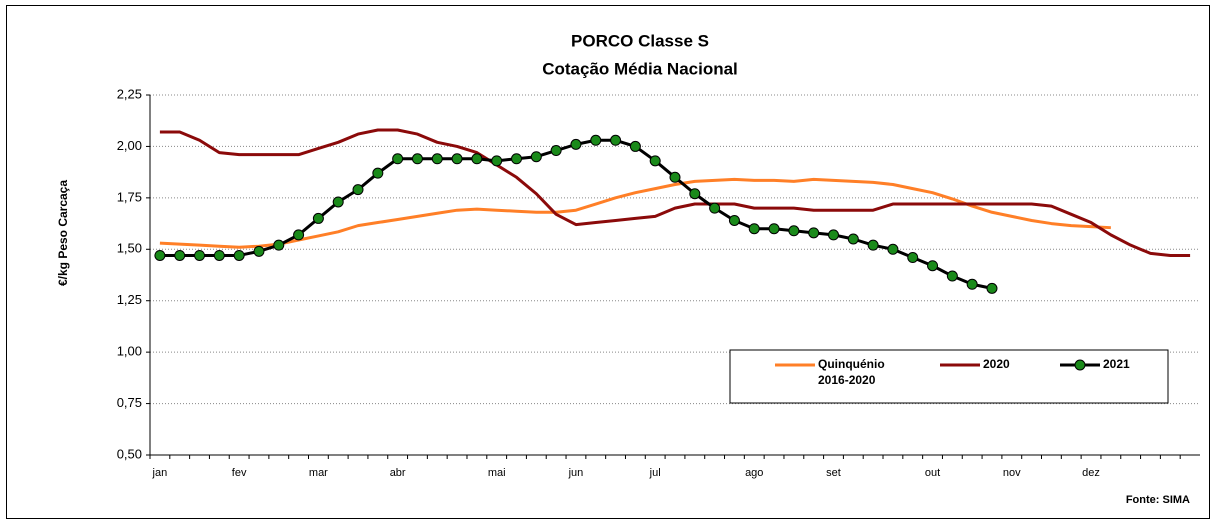 This screenshot has width=1216, height=525. What do you see at coordinates (996, 364) in the screenshot?
I see `legend-label: 2020` at bounding box center [996, 364].